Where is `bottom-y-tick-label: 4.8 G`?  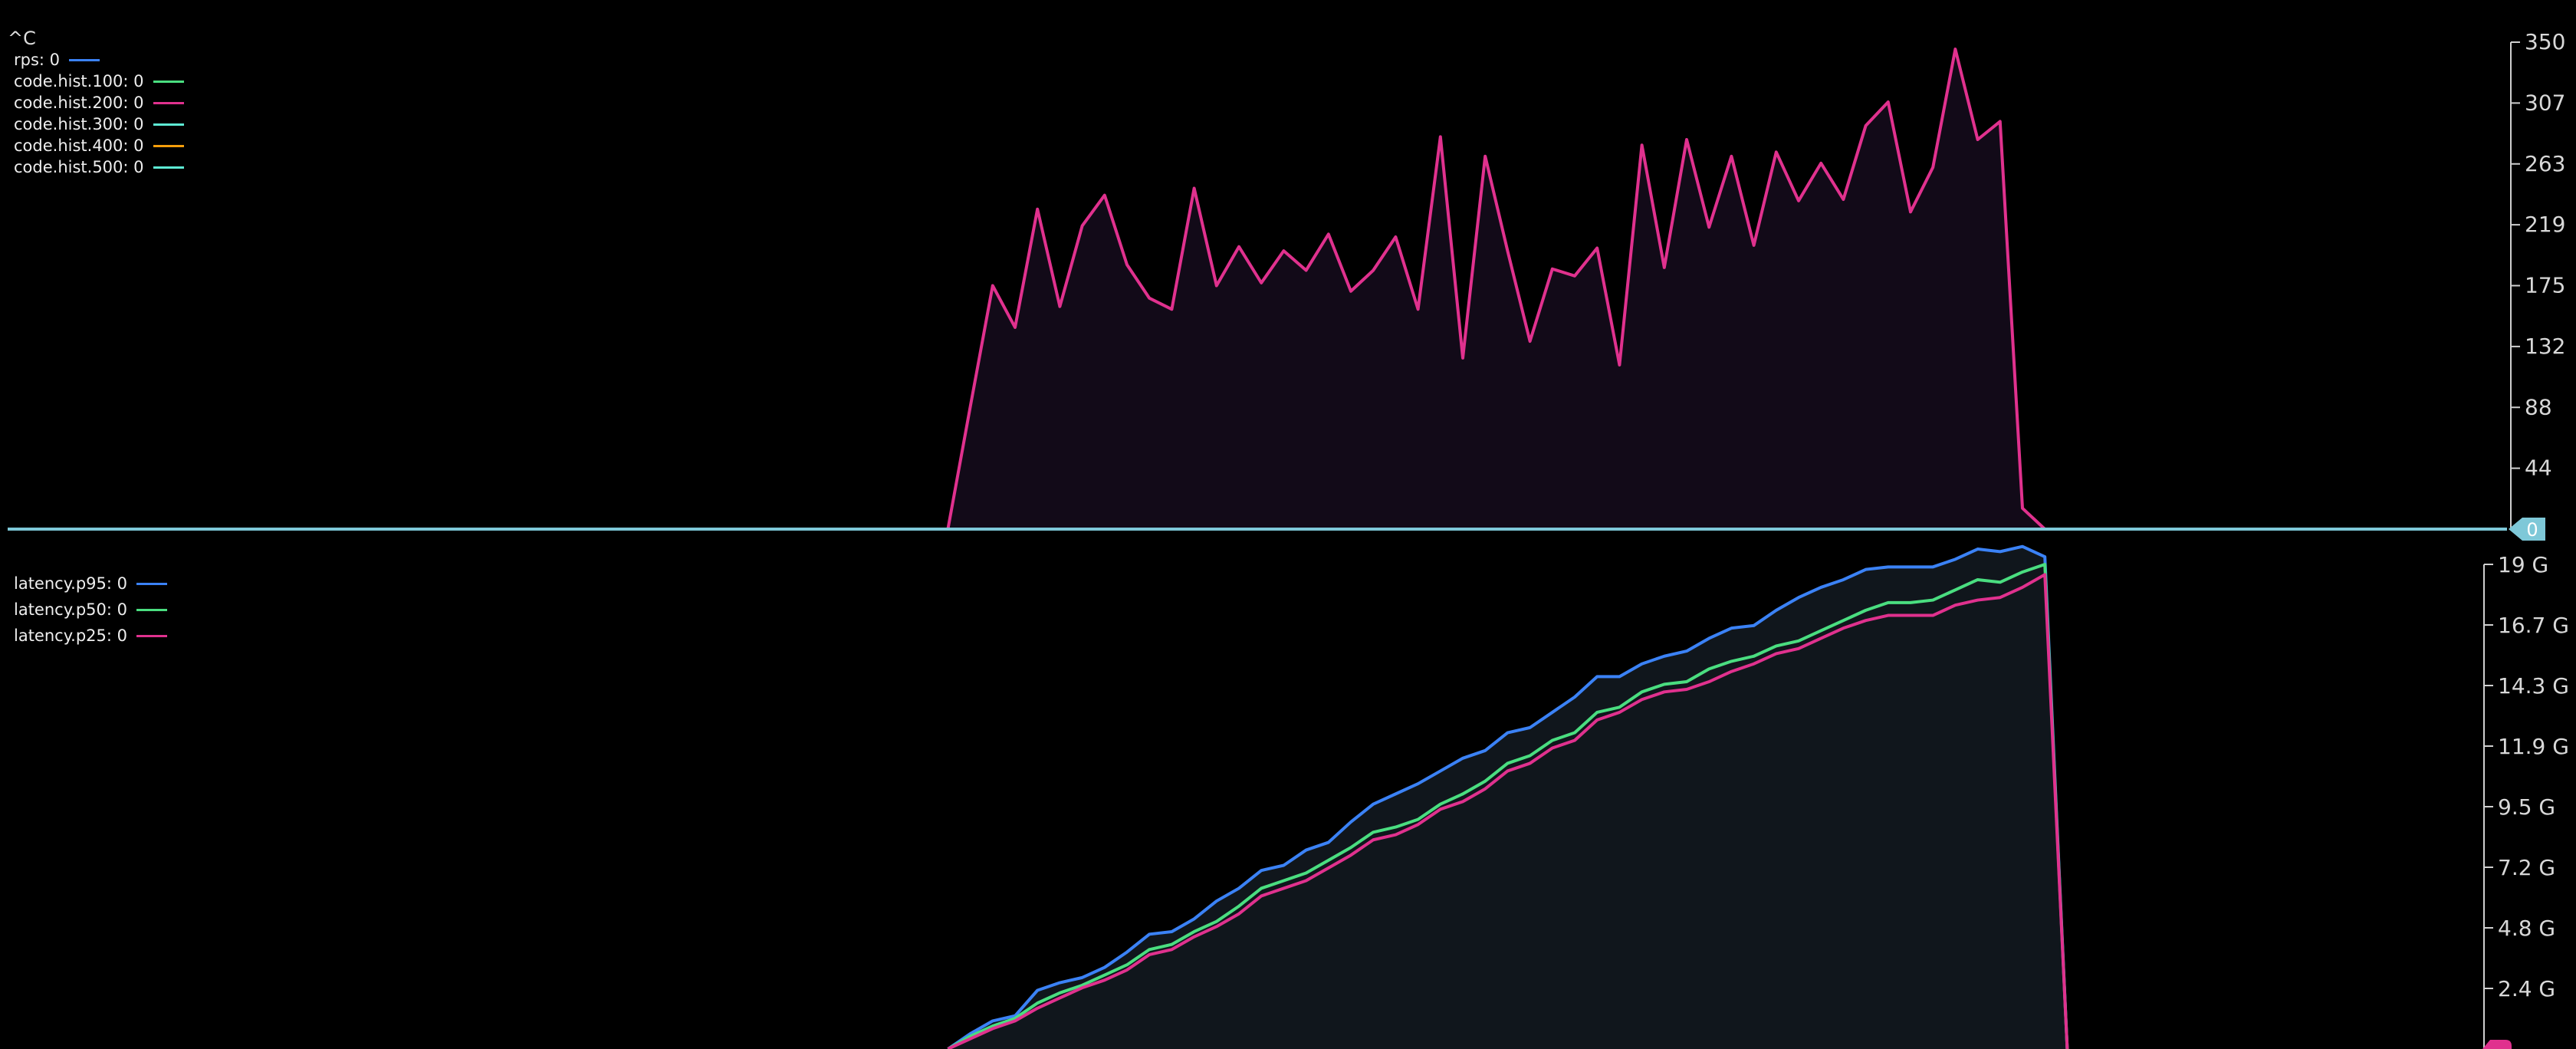
bottom-y-tick-label: 4.8 G is located at coordinates (2526, 928).